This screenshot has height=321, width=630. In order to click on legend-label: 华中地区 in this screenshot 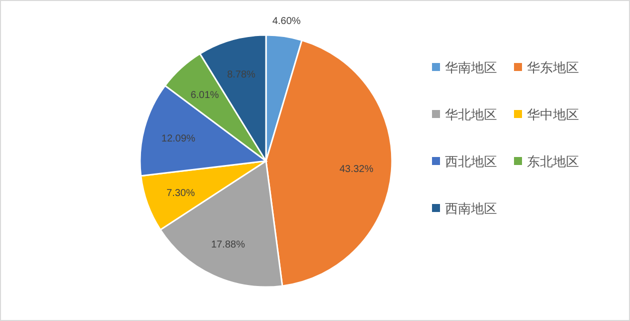, I will do `click(553, 114)`.